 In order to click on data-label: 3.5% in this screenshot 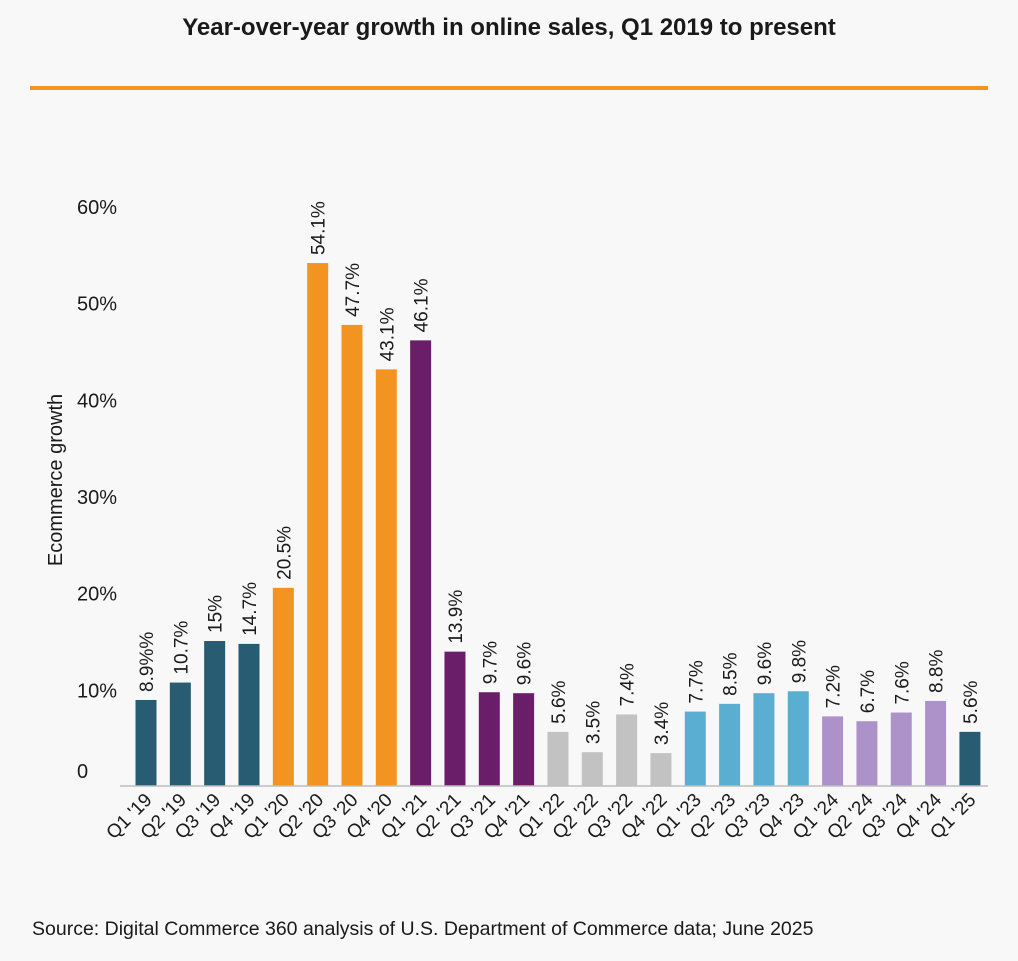, I will do `click(593, 722)`.